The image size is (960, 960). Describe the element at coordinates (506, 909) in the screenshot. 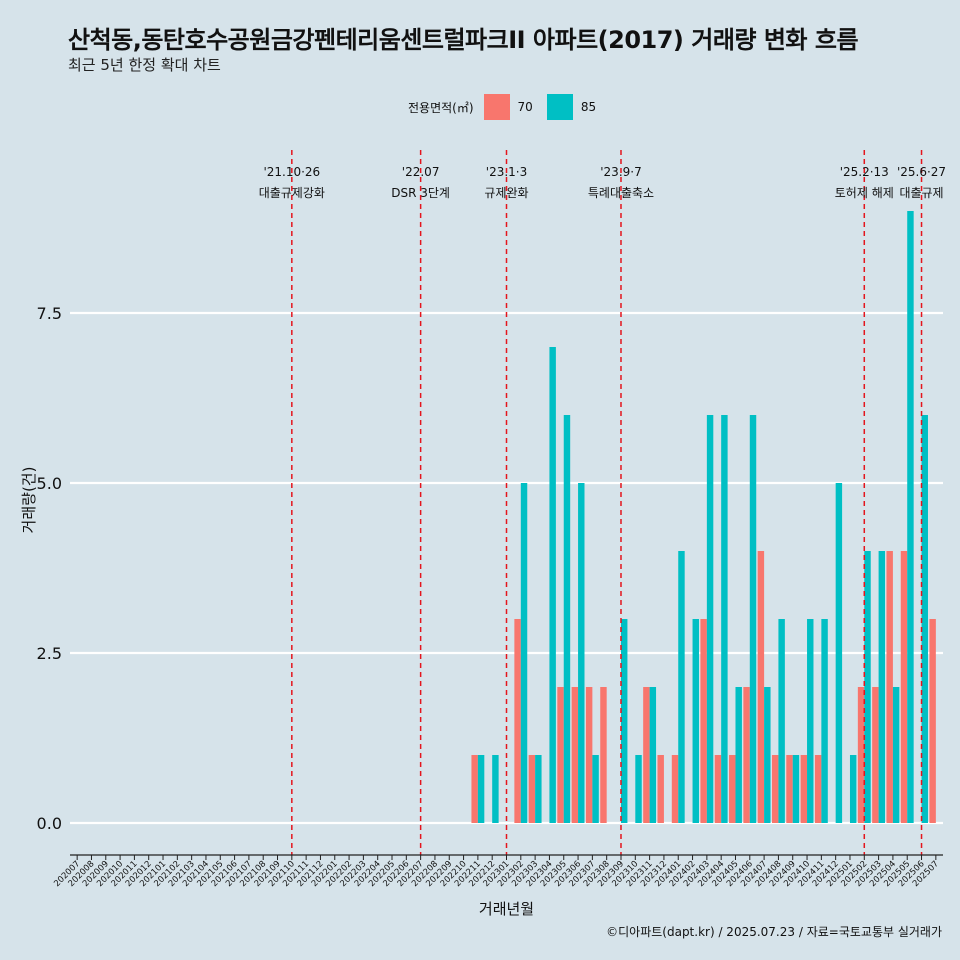

I see `x-axis-title: 거래년월` at that location.